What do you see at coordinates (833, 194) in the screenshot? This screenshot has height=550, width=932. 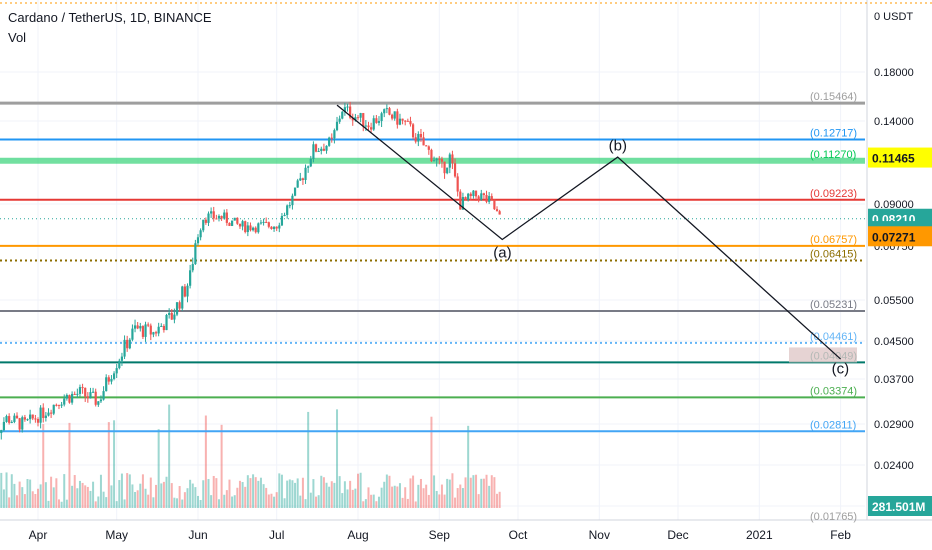 I see `level-label: (0.09223)` at bounding box center [833, 194].